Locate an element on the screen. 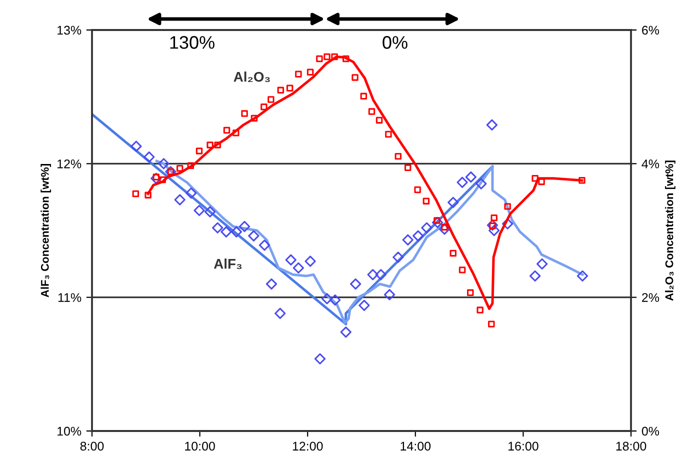  y-tick-label: 10% is located at coordinates (70, 431).